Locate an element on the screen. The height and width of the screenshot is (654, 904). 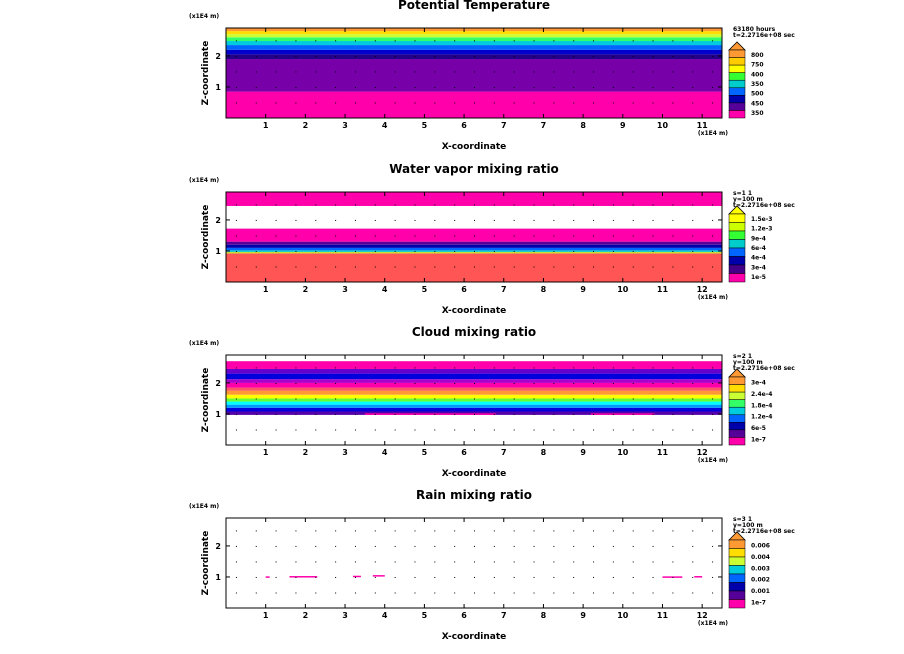
info-text: y=100 m is located at coordinates (748, 199).